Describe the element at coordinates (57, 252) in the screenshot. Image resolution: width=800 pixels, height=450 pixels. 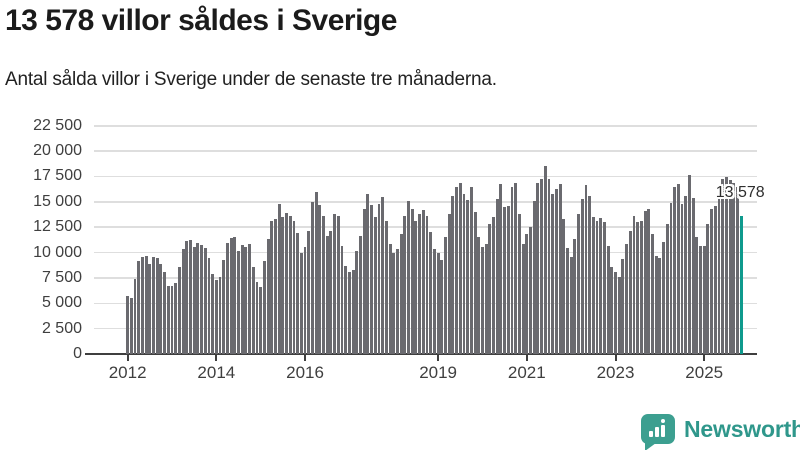
I see `y-axis-tick-label: 10 000` at that location.